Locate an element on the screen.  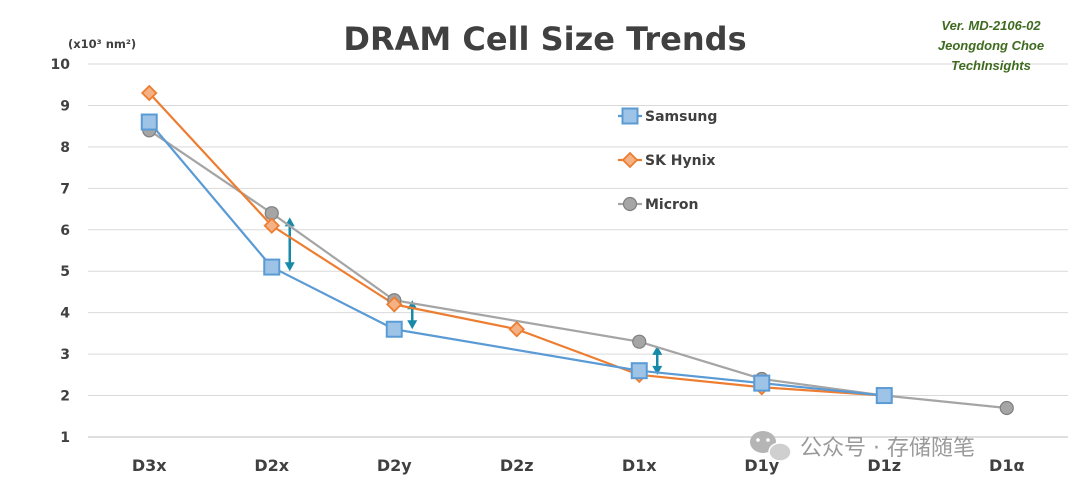
y-tick-label: 9 is located at coordinates (65, 106).